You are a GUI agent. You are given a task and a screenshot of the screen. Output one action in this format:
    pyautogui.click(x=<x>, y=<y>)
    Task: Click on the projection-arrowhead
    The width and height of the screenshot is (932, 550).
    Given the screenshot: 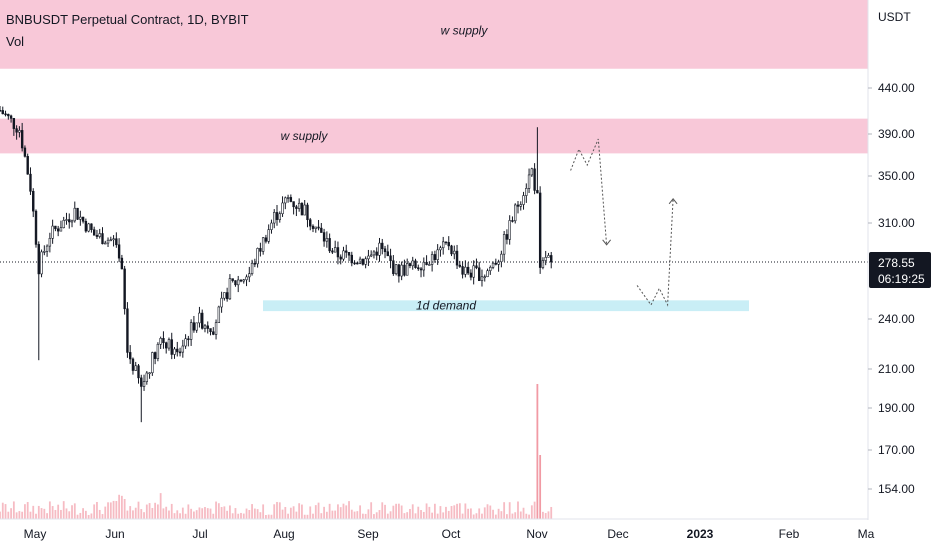 What is the action you would take?
    pyautogui.click(x=673, y=201)
    